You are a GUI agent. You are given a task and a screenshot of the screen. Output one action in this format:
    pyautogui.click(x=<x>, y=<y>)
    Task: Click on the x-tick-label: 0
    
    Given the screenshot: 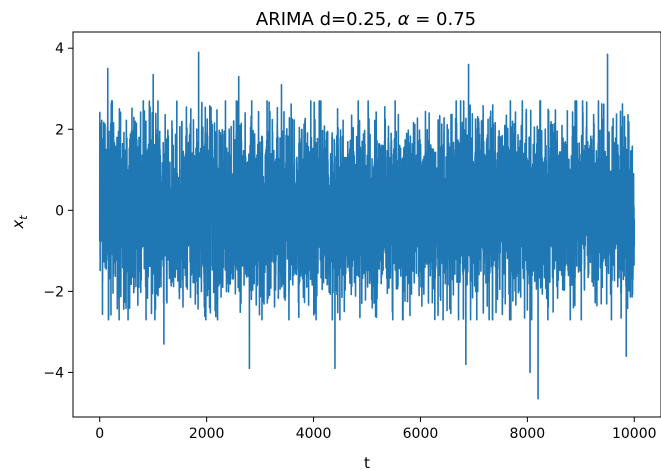 What is the action you would take?
    pyautogui.click(x=99, y=434)
    